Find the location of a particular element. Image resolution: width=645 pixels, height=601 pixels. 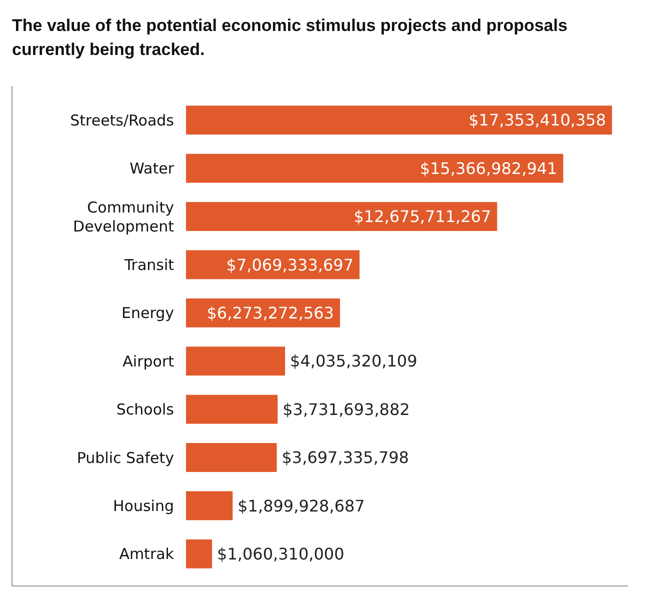

data-label: $15,366,982,941 is located at coordinates (489, 168).